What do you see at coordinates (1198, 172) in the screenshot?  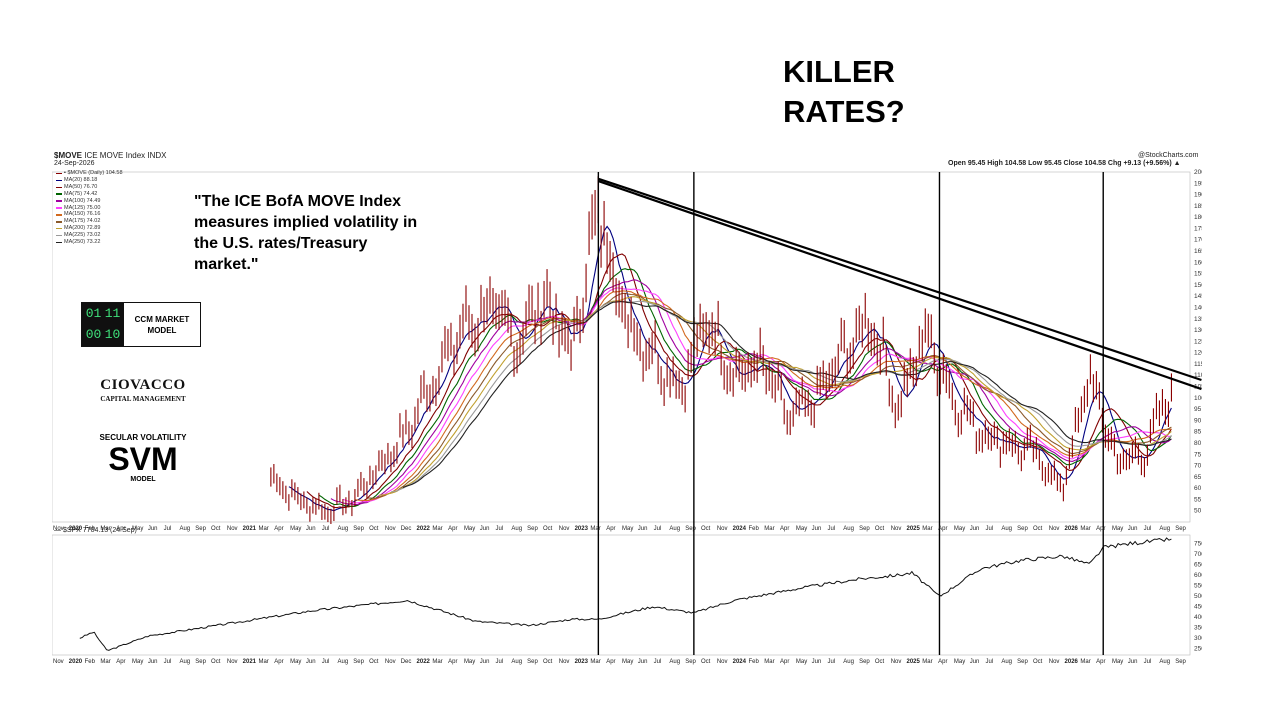 I see `upper-y-tick: 200` at bounding box center [1198, 172].